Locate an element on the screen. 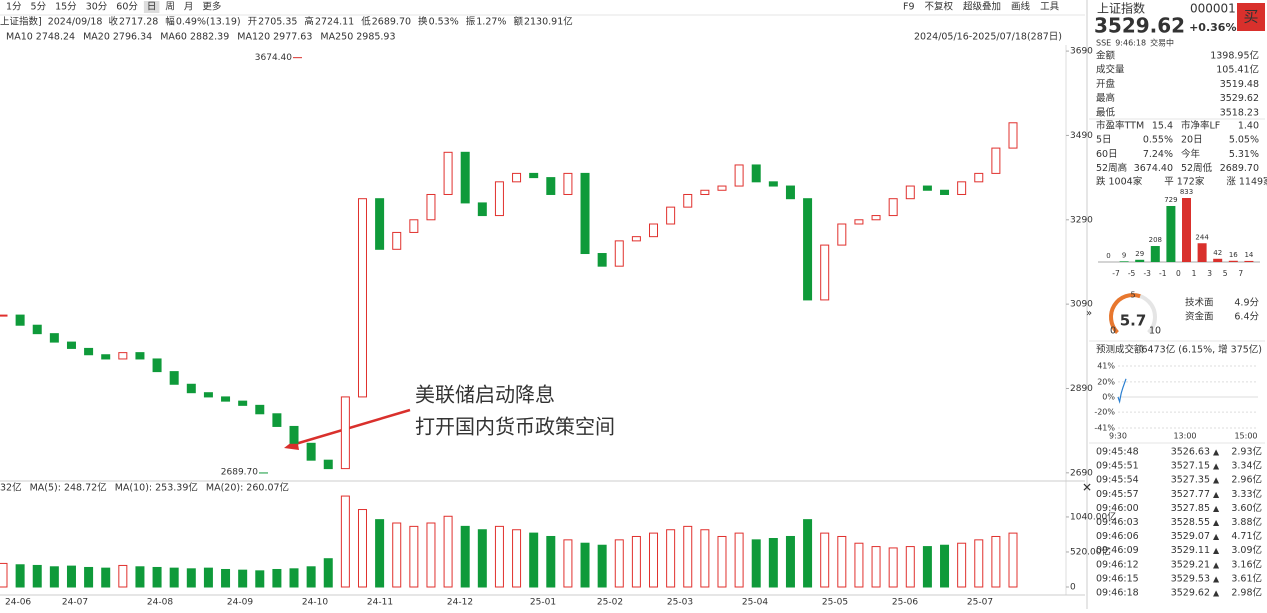  tool-button: F9 is located at coordinates (909, 7).